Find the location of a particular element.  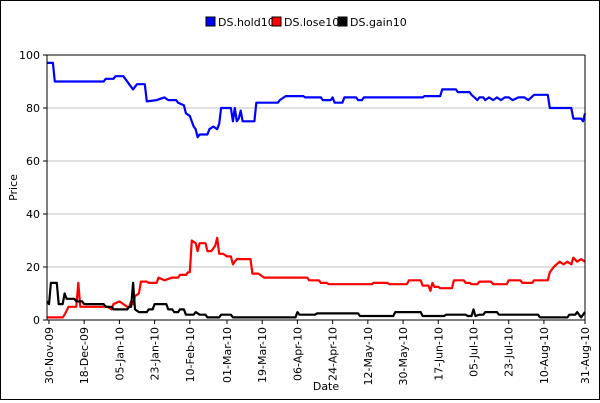

x-tick-label: 31-Aug-10 is located at coordinates (585, 355).